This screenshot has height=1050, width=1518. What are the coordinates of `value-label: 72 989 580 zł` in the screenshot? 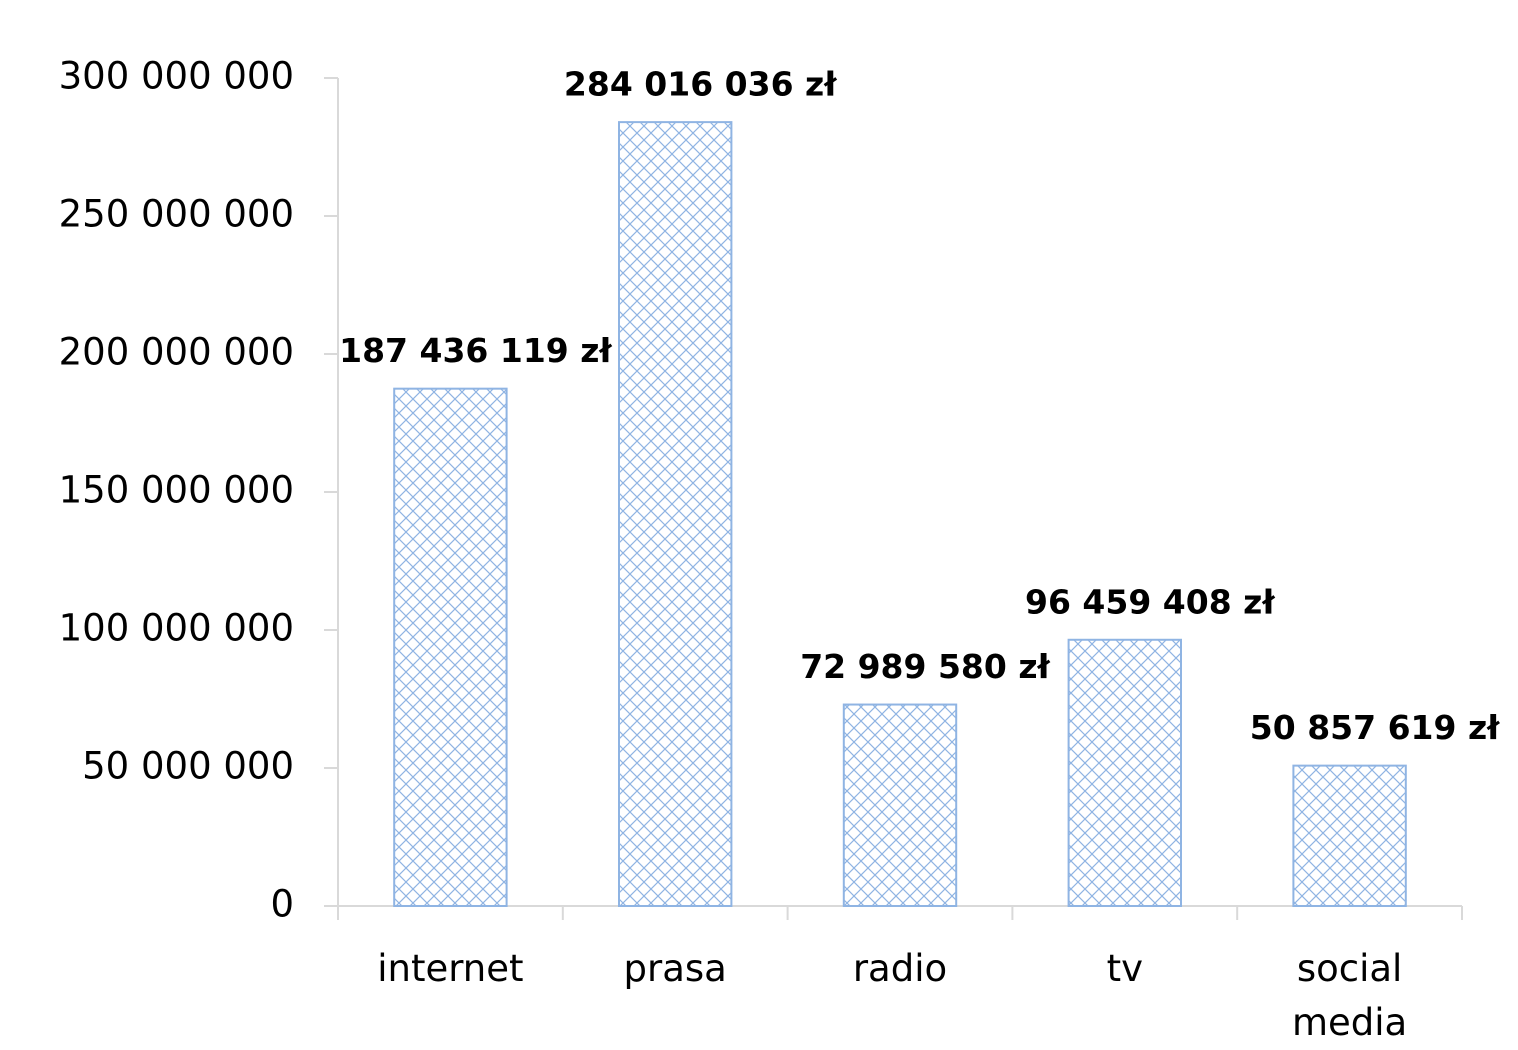 It's located at (925, 666).